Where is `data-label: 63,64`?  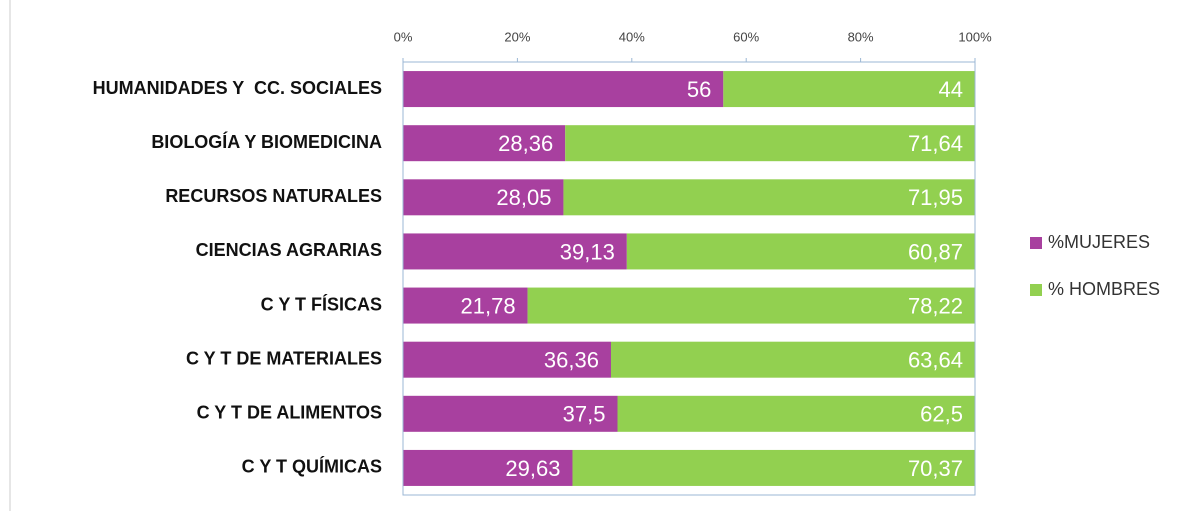
data-label: 63,64 is located at coordinates (935, 360).